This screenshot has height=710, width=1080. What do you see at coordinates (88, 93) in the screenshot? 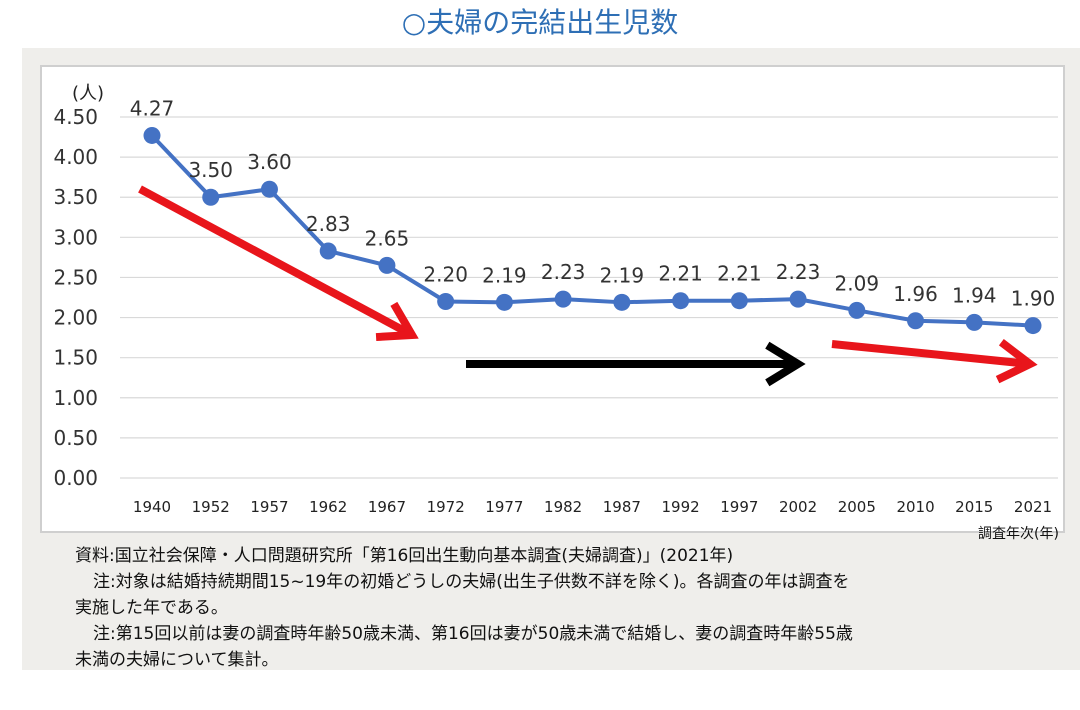
I see `y-axis-unit: (人)` at bounding box center [88, 93].